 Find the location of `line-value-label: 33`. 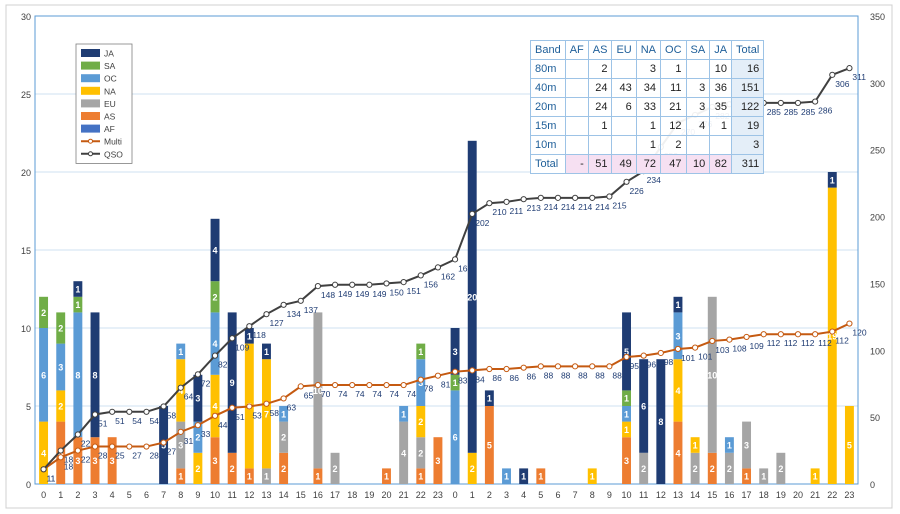

line-value-label: 33 is located at coordinates (206, 434).